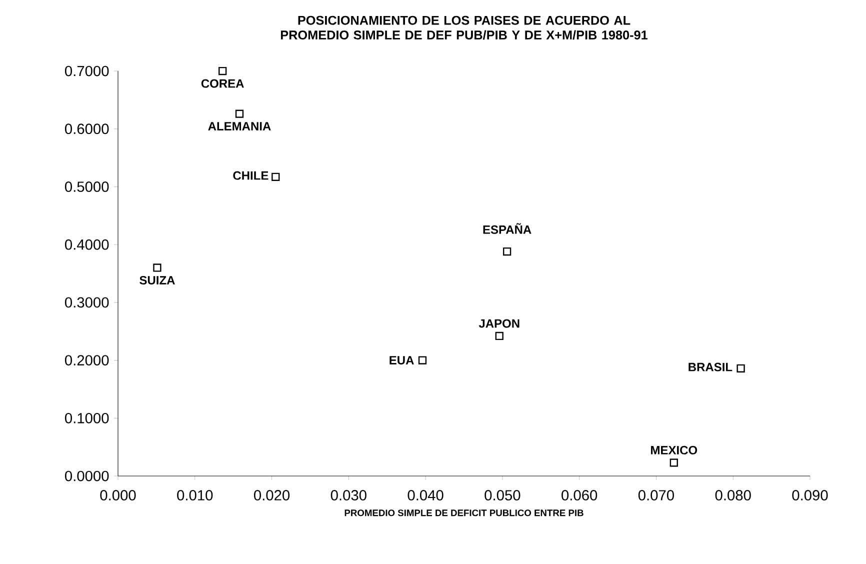  What do you see at coordinates (86, 476) in the screenshot?
I see `y-tick-label: 0.0000` at bounding box center [86, 476].